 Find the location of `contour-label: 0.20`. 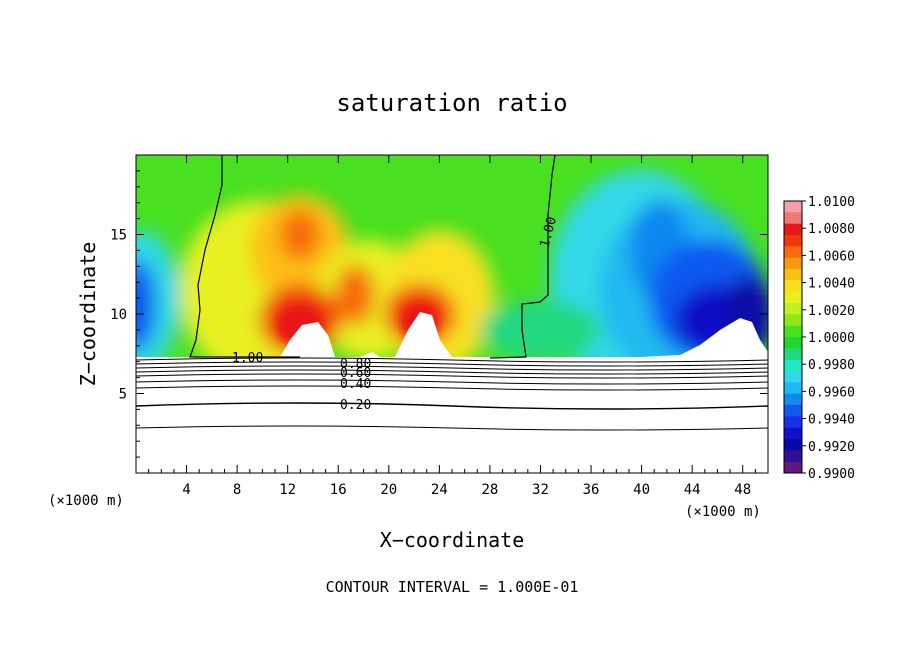

contour-label: 0.20 is located at coordinates (355, 405).